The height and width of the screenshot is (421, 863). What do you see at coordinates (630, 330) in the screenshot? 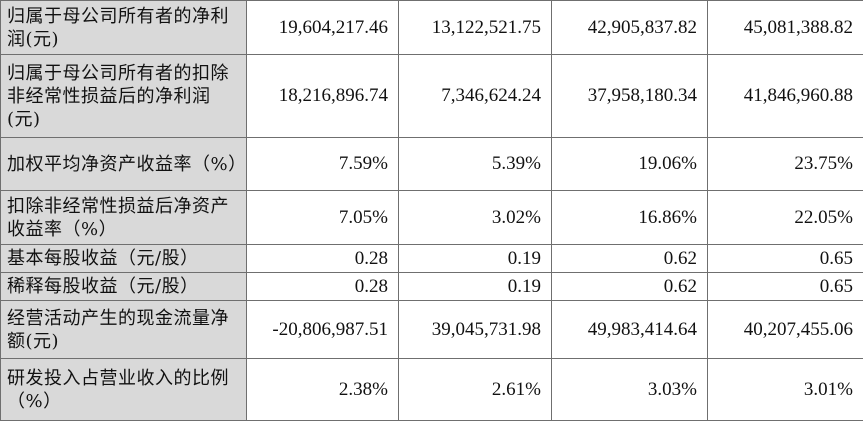
I see `table-cell: 49,983,414.64` at bounding box center [630, 330].